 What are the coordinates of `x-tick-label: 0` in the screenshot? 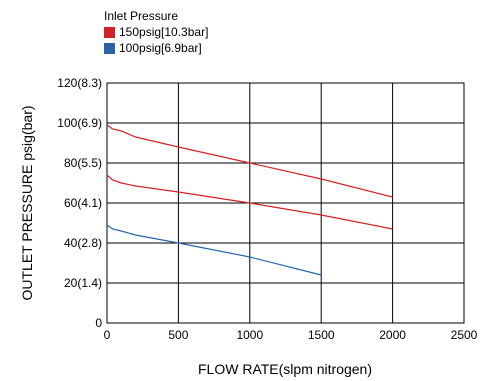 It's located at (107, 335).